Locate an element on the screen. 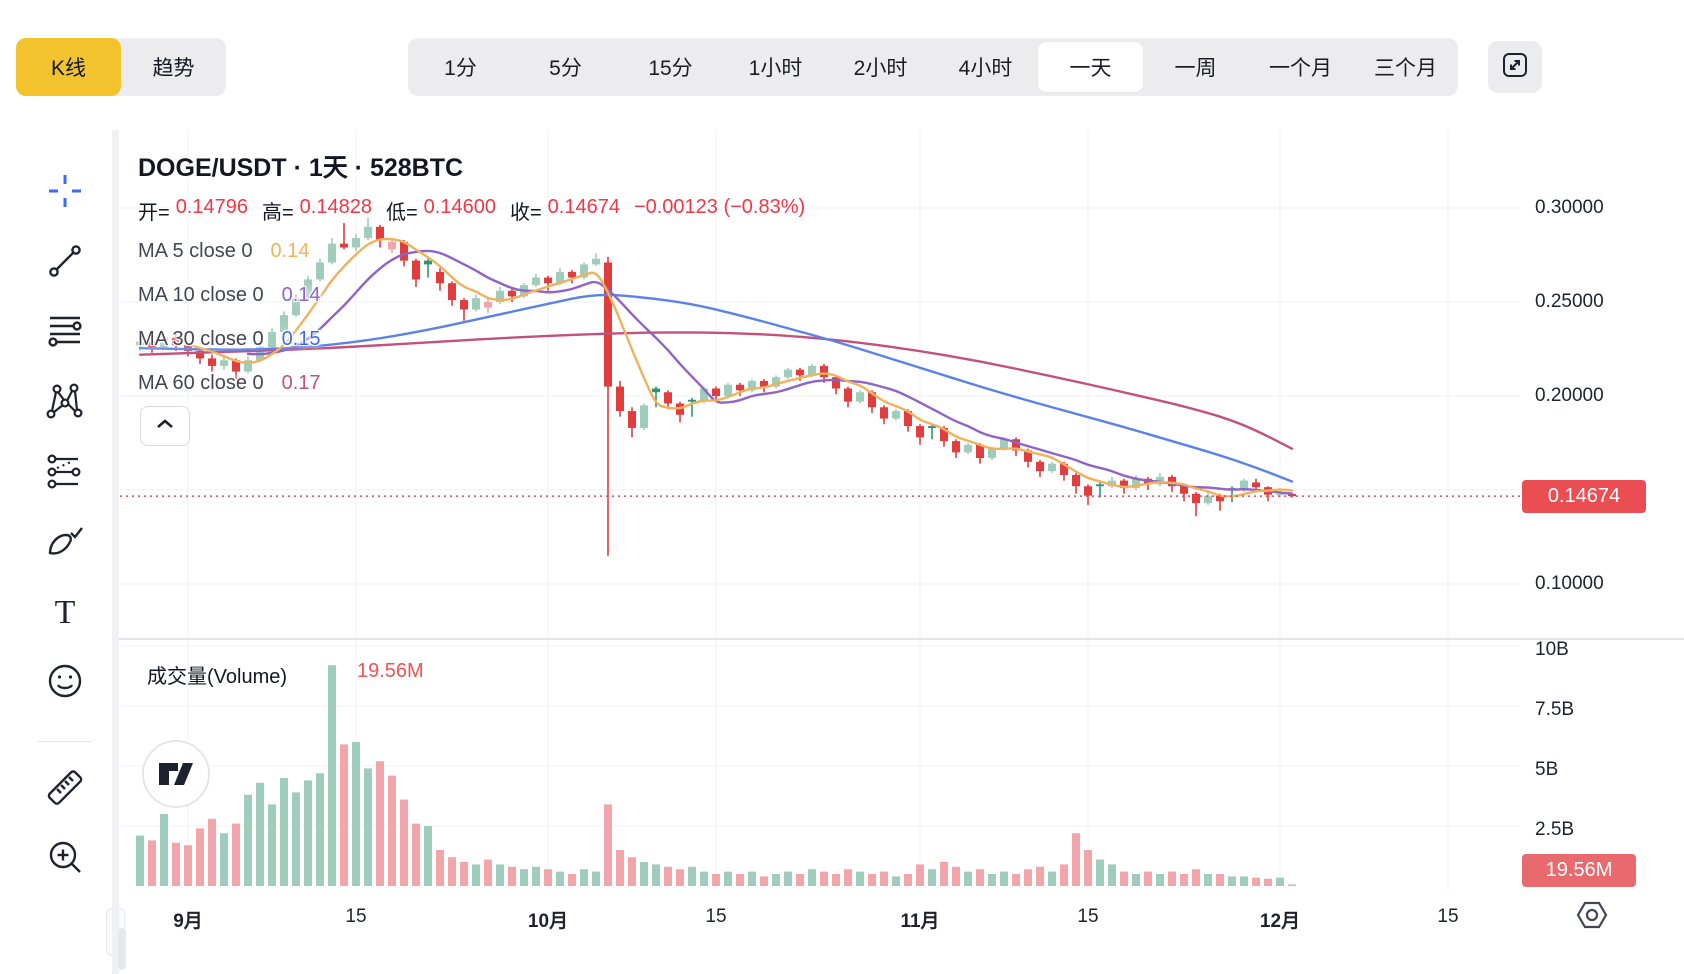 The image size is (1684, 974). xabcd-pattern-icon is located at coordinates (65, 403).